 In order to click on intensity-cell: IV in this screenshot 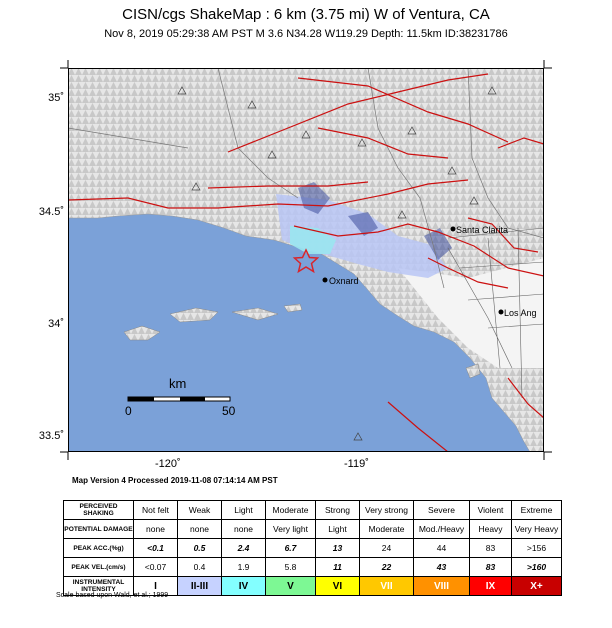, I will do `click(243, 586)`.